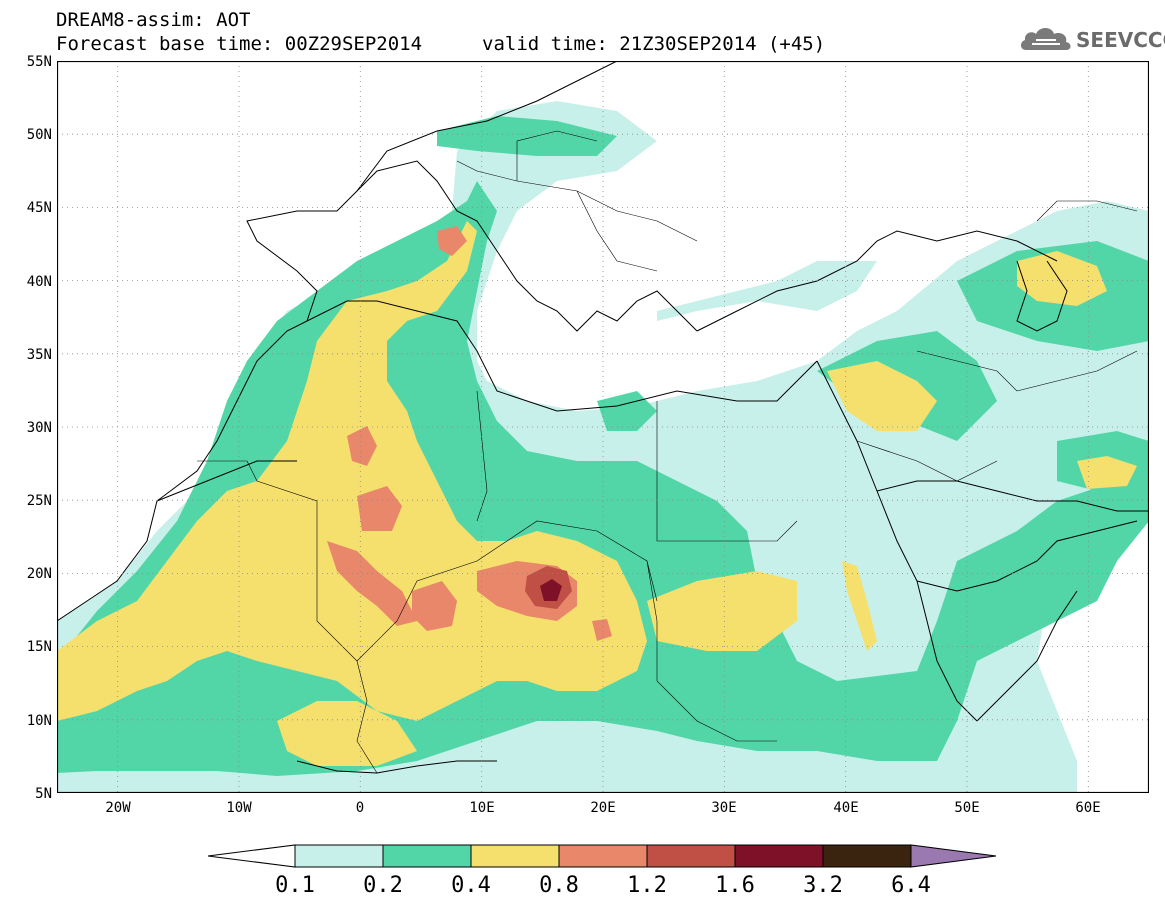 The height and width of the screenshot is (905, 1165). Describe the element at coordinates (953, 856) in the screenshot. I see `colorbar-over-arrow` at that location.